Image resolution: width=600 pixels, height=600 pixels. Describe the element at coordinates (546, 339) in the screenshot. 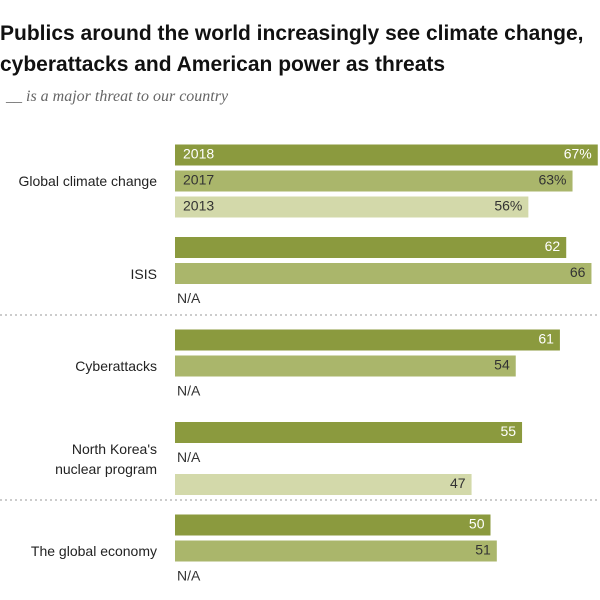

I see `value-label: 61` at that location.